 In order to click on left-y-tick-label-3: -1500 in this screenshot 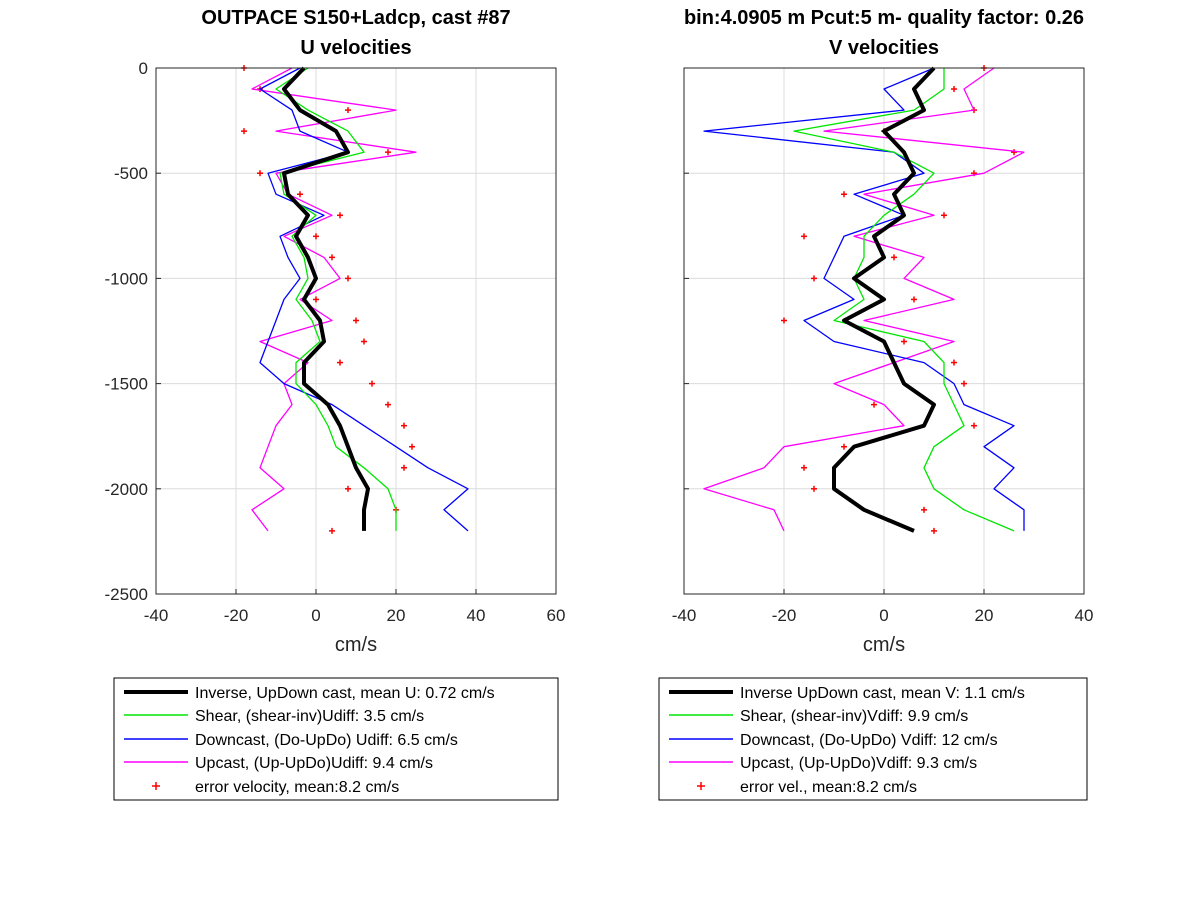, I will do `click(126, 384)`.